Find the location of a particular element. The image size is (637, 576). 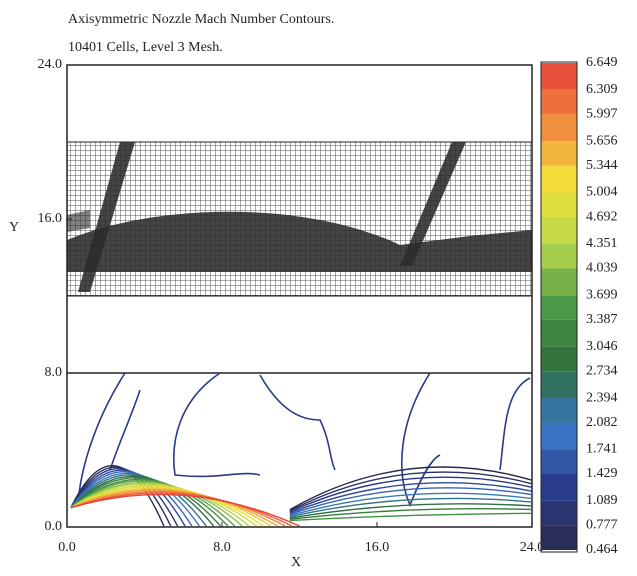

colorbar-label: 5.004 is located at coordinates (602, 192).